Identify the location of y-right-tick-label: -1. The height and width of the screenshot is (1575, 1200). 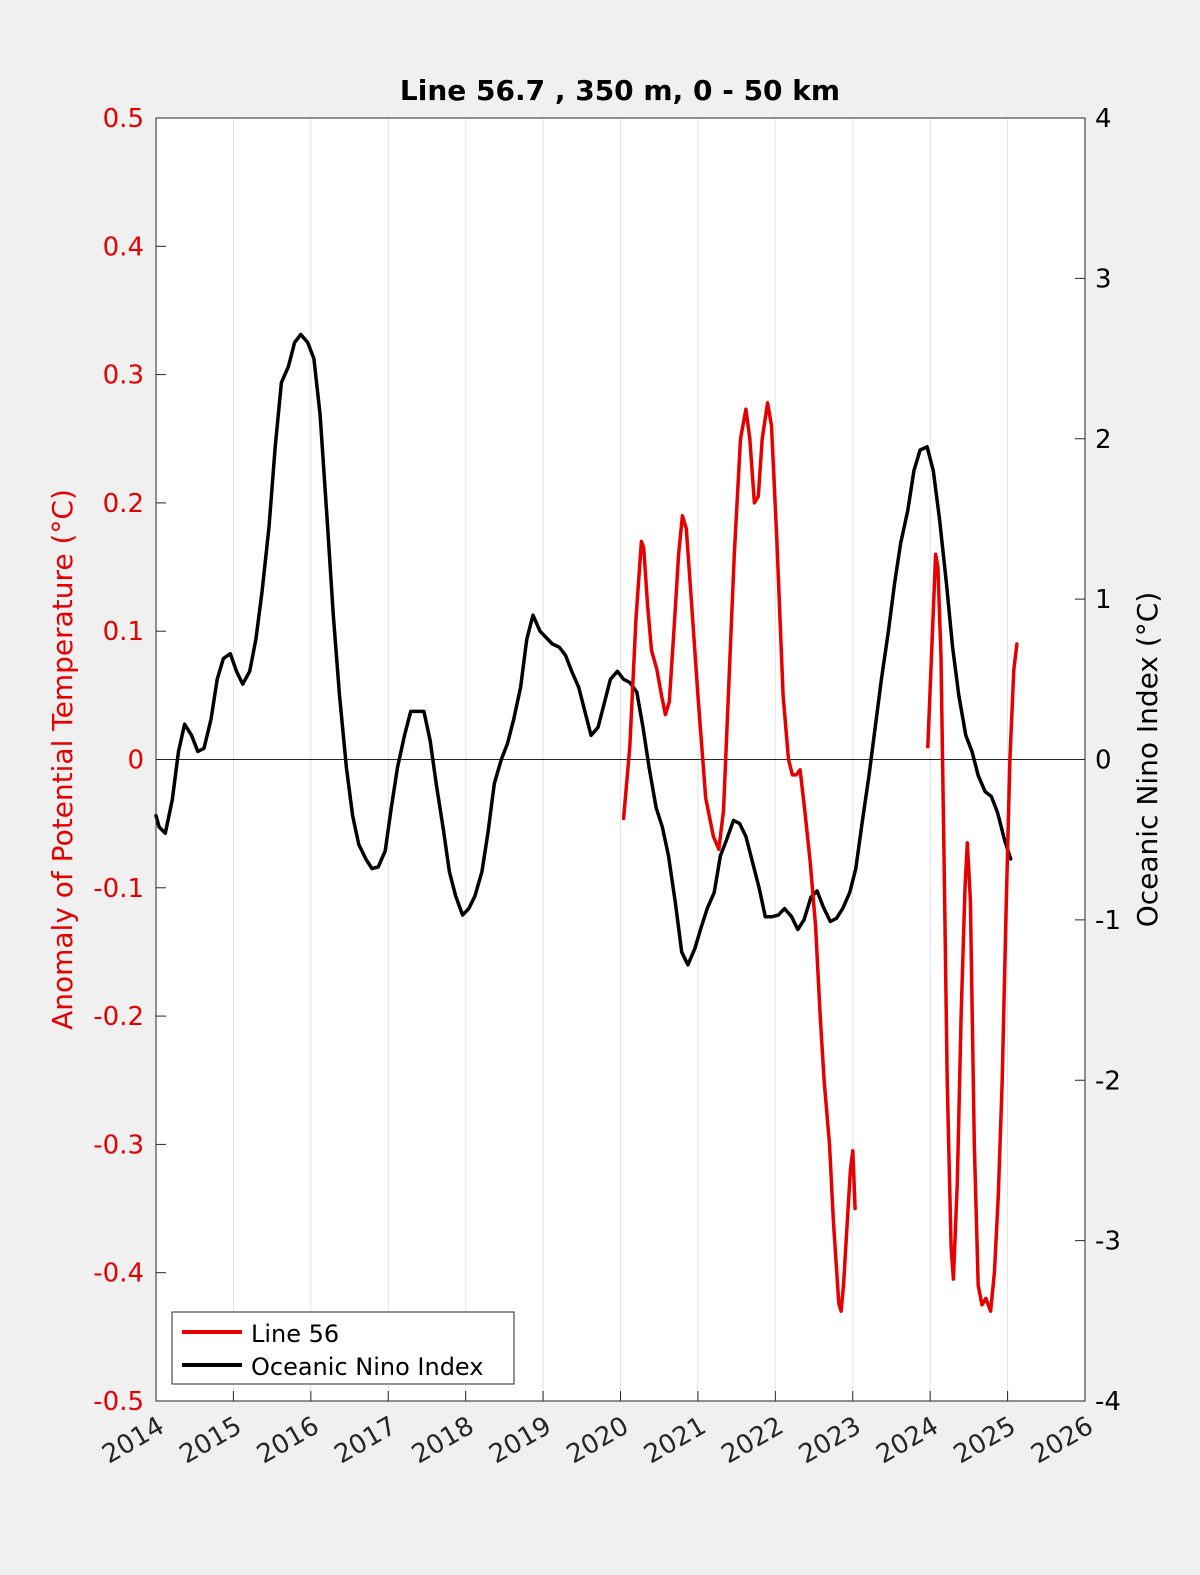
(1108, 921).